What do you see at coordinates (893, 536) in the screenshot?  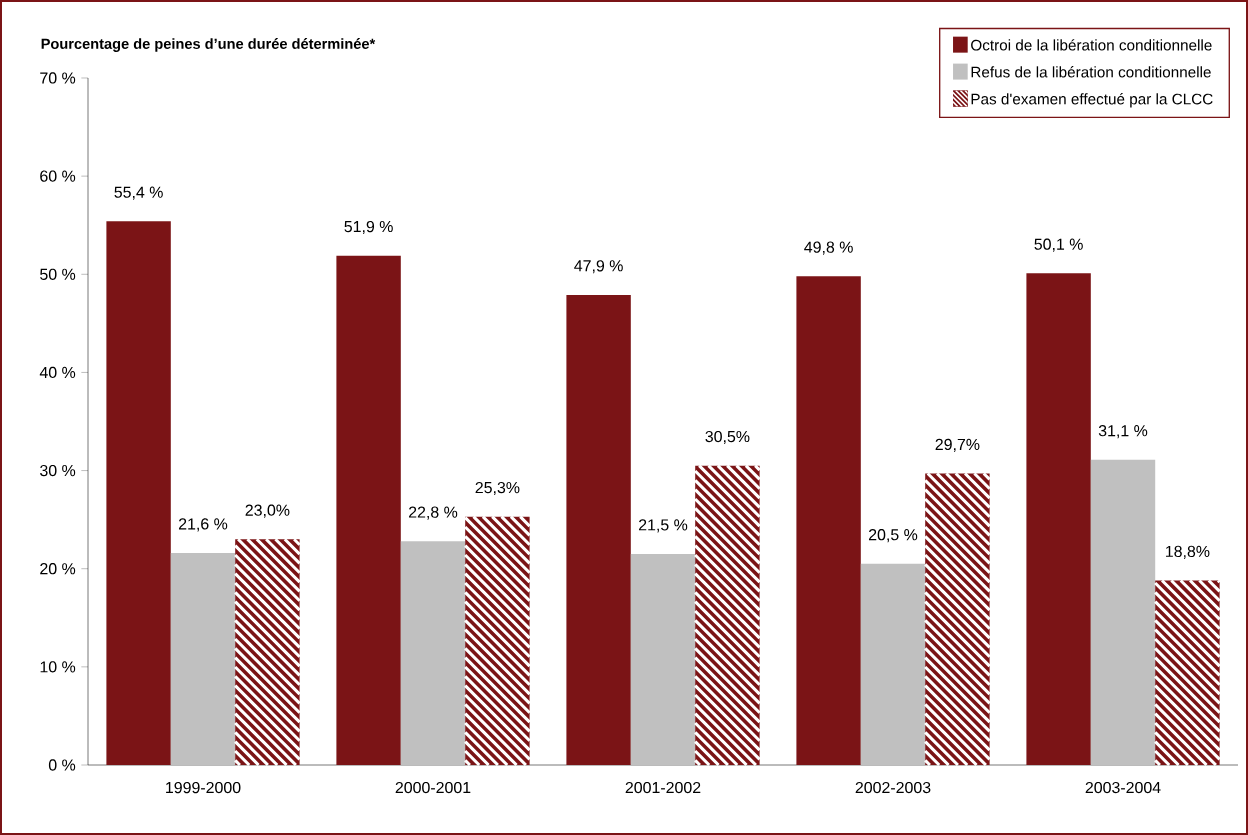 I see `data-label: 20,5 %` at bounding box center [893, 536].